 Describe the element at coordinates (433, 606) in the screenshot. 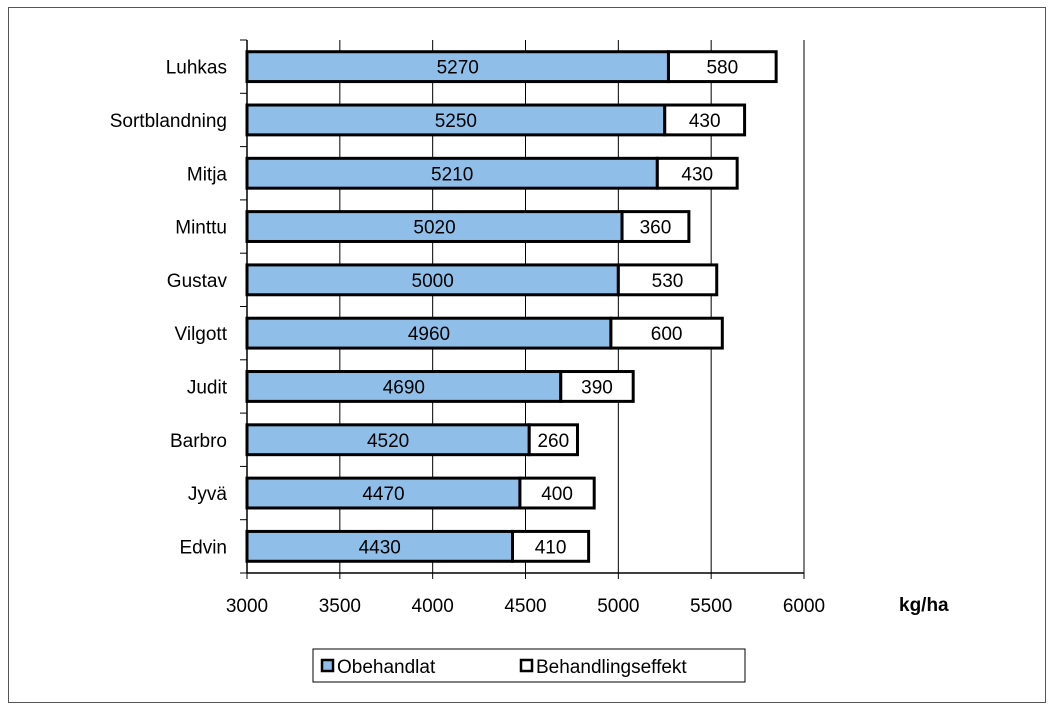

I see `x-tick-label: 4000` at that location.